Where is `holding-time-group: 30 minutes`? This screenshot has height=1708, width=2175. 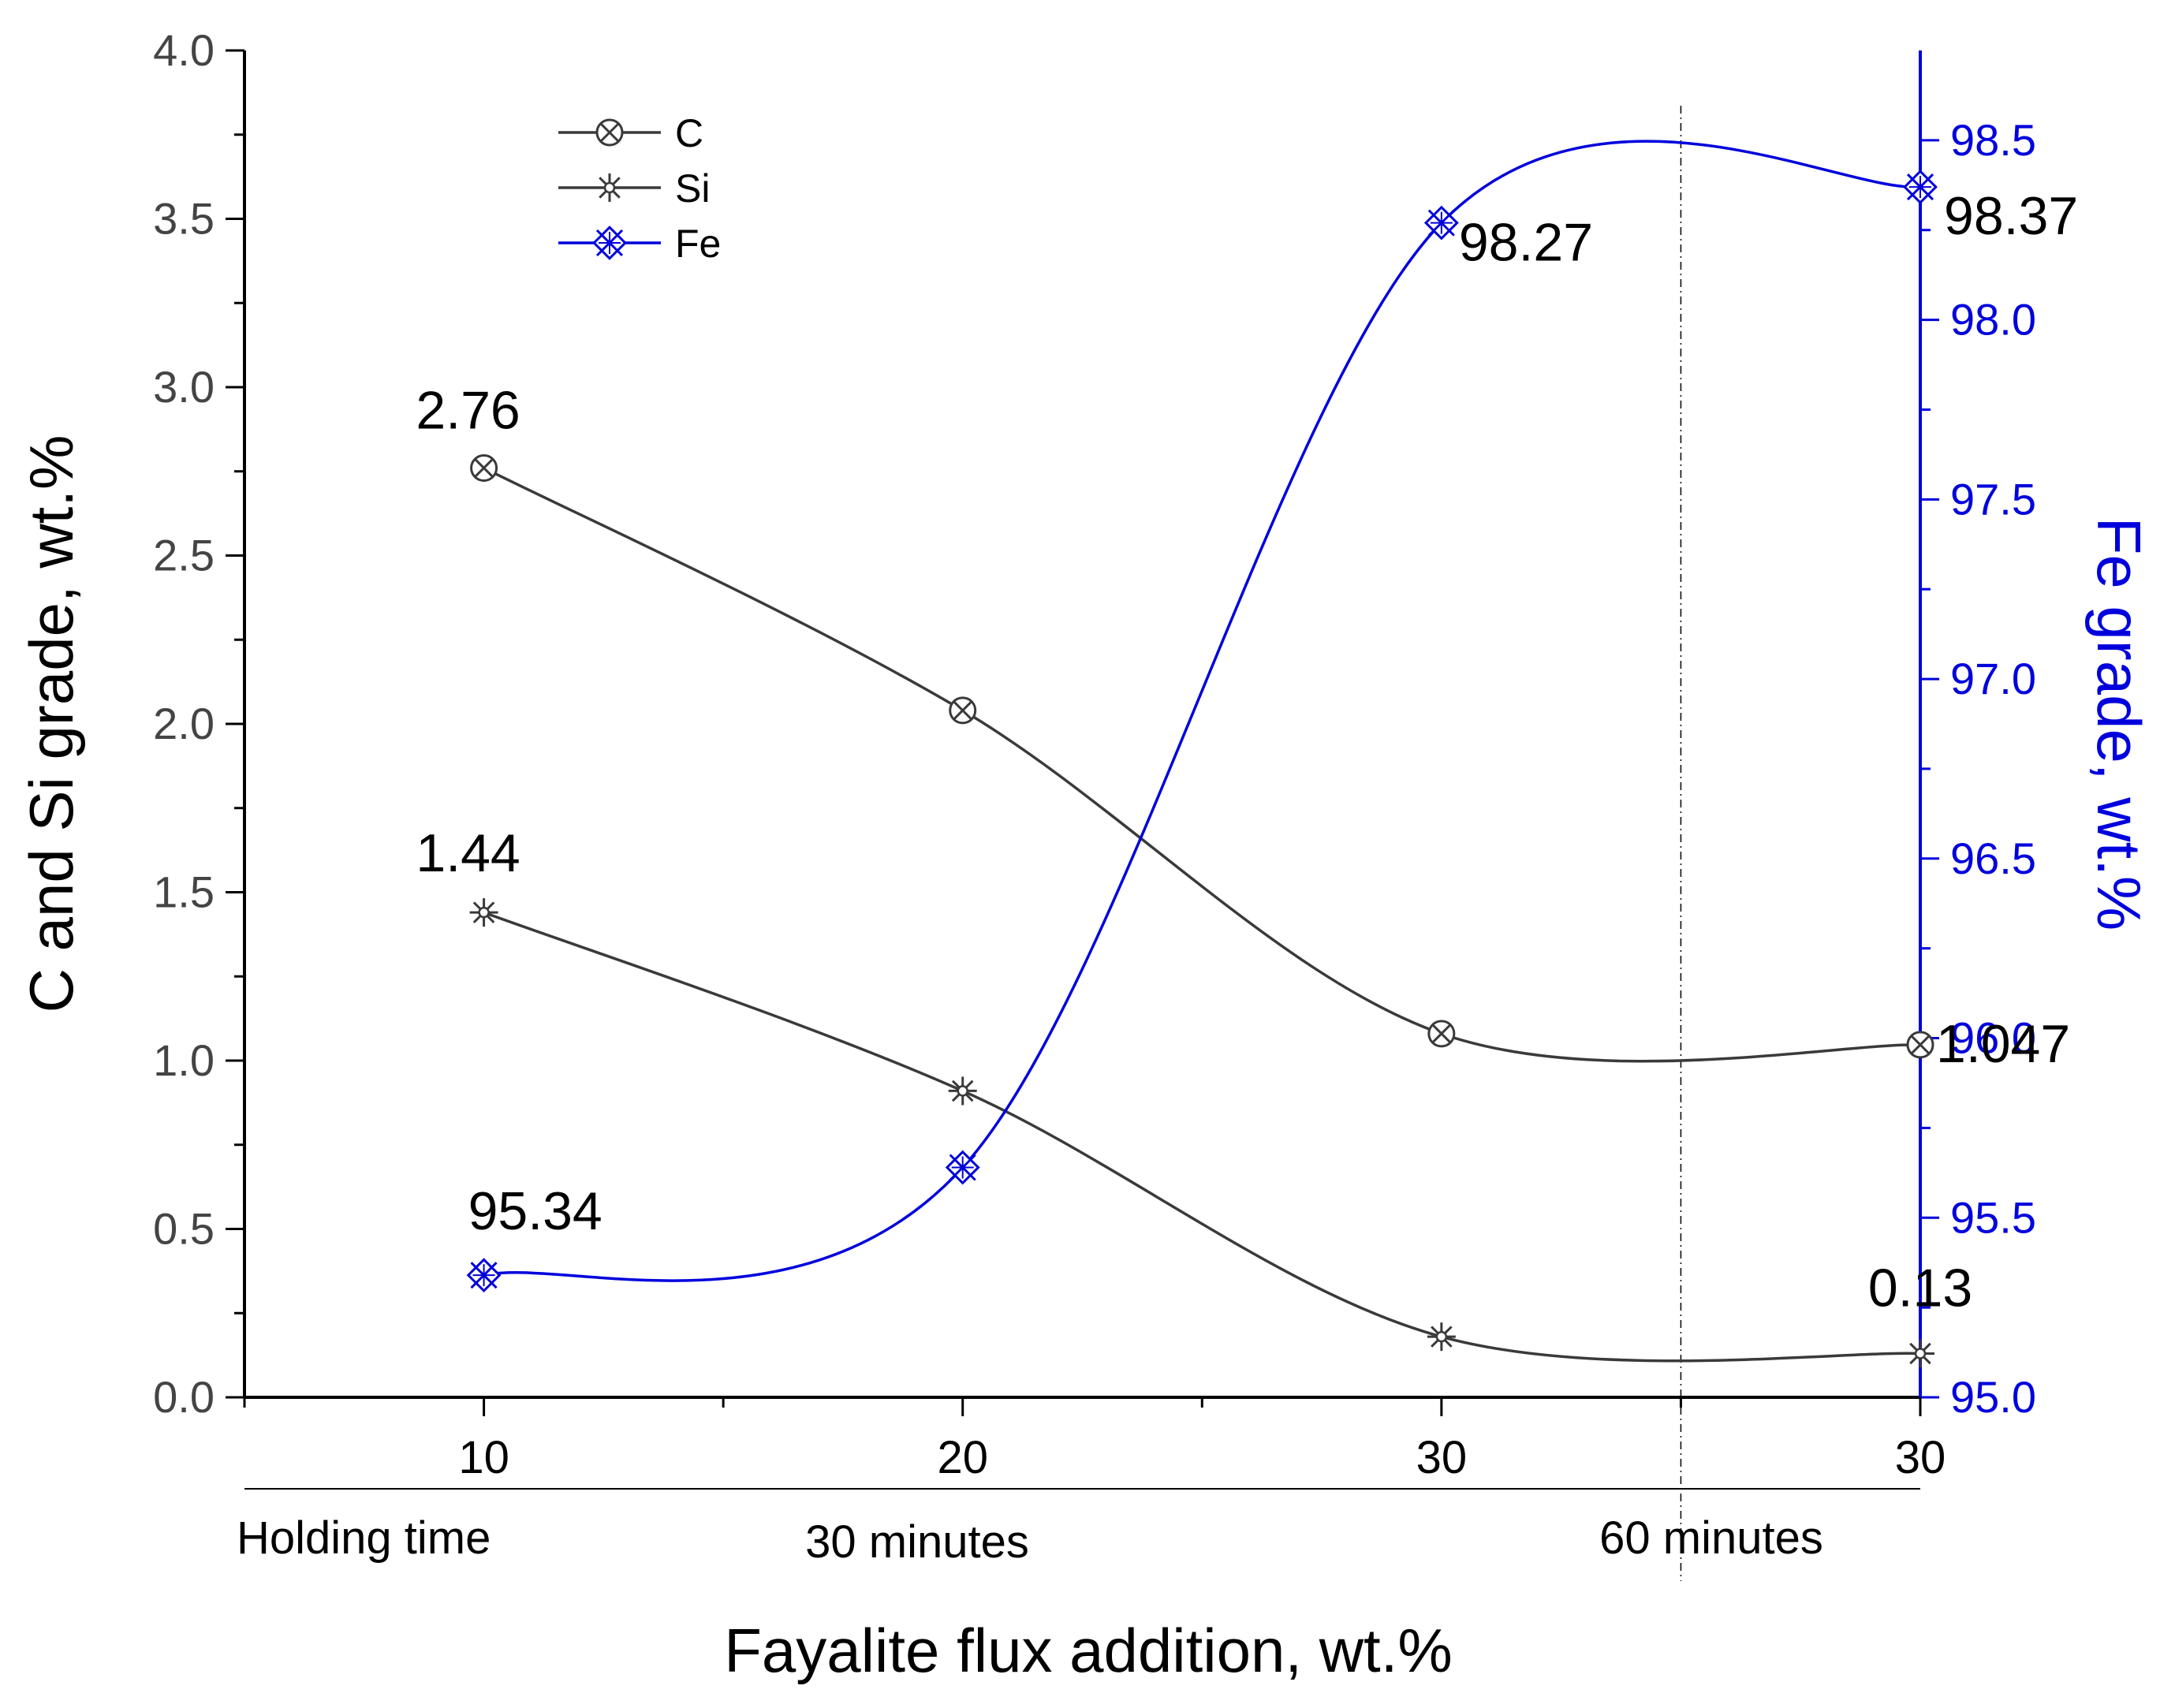
holding-time-group: 30 minutes is located at coordinates (917, 1542).